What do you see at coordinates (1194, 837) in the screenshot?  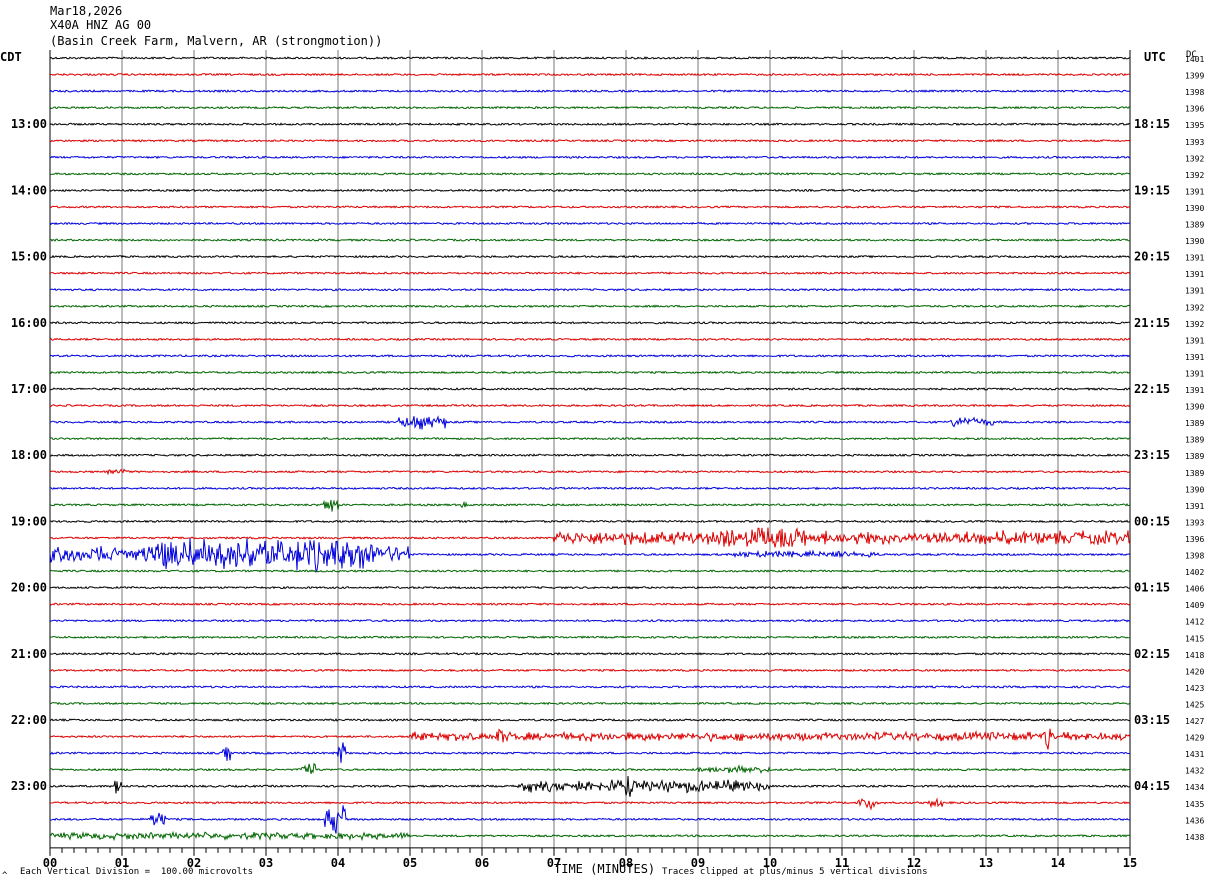 I see `dc-offset-label: 1438` at bounding box center [1194, 837].